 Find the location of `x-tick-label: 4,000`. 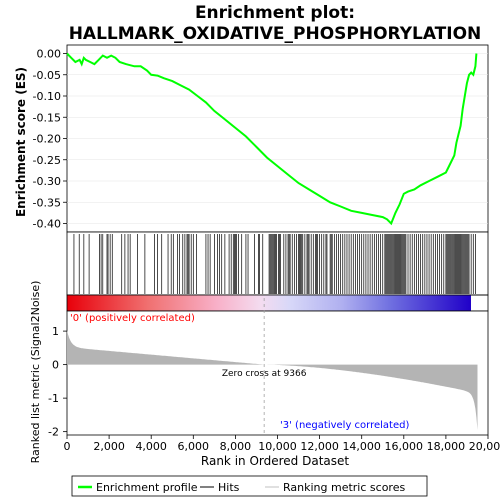

x-tick-label: 4,000 is located at coordinates (151, 446).